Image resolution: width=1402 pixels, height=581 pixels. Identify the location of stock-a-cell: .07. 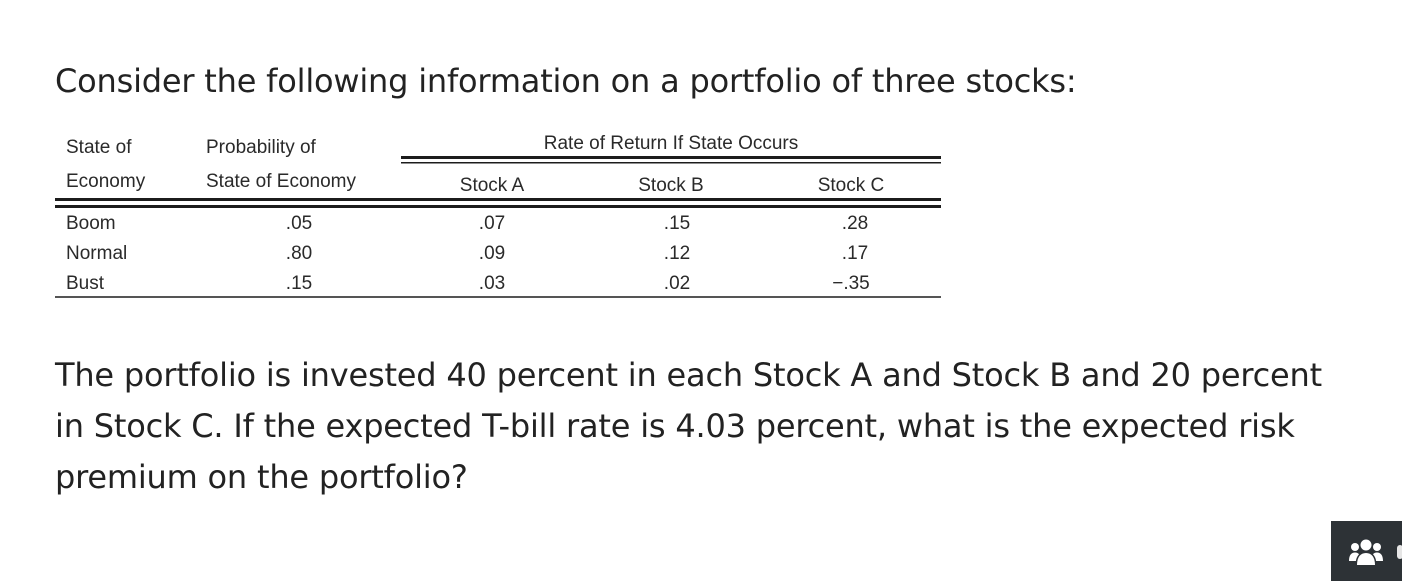
(492, 223).